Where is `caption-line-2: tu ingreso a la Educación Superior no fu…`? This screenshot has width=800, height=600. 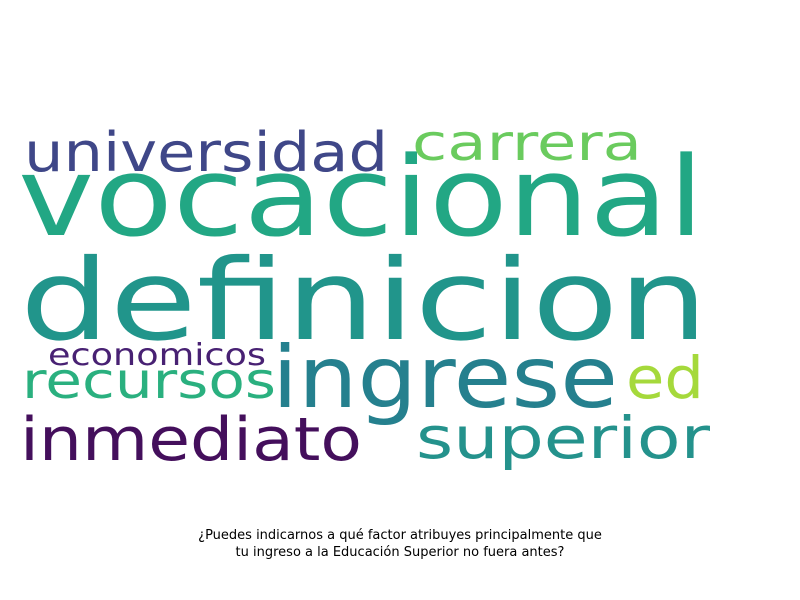 caption-line-2: tu ingreso a la Educación Superior no fu… is located at coordinates (400, 552).